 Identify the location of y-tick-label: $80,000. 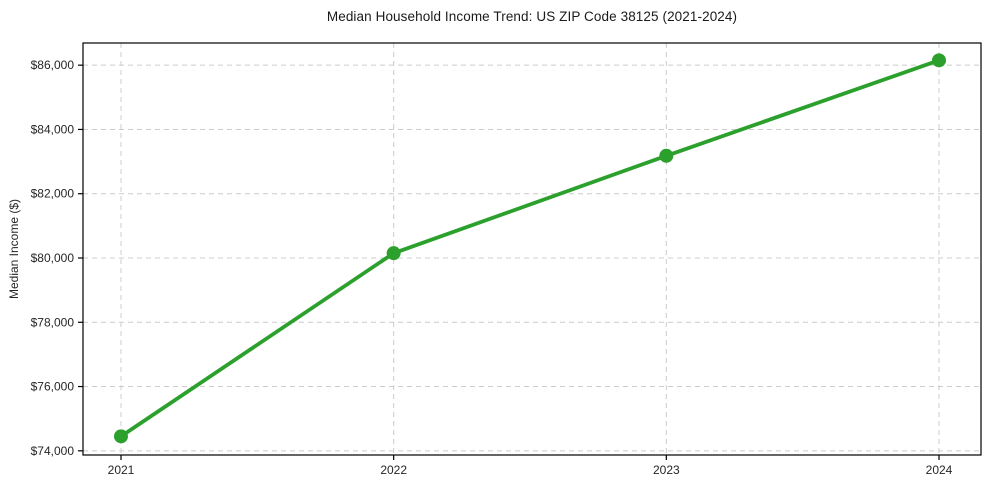
(53, 258).